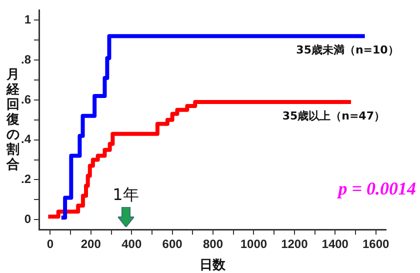 Image resolution: width=420 pixels, height=273 pixels. What do you see at coordinates (213, 265) in the screenshot?
I see `x-axis-title: 日数` at bounding box center [213, 265].